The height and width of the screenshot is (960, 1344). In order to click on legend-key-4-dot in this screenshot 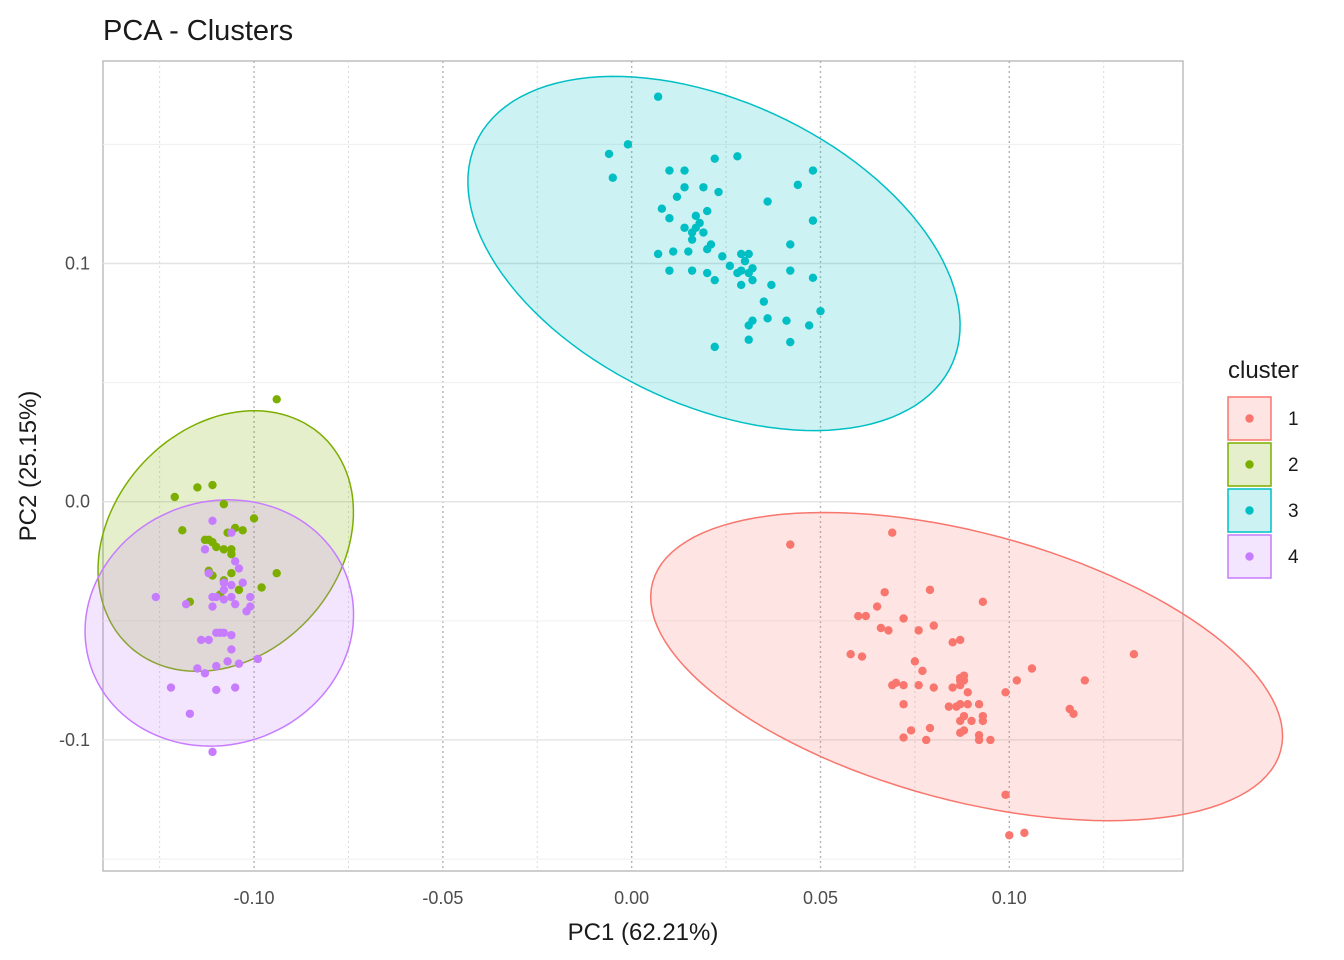, I will do `click(1249, 556)`.